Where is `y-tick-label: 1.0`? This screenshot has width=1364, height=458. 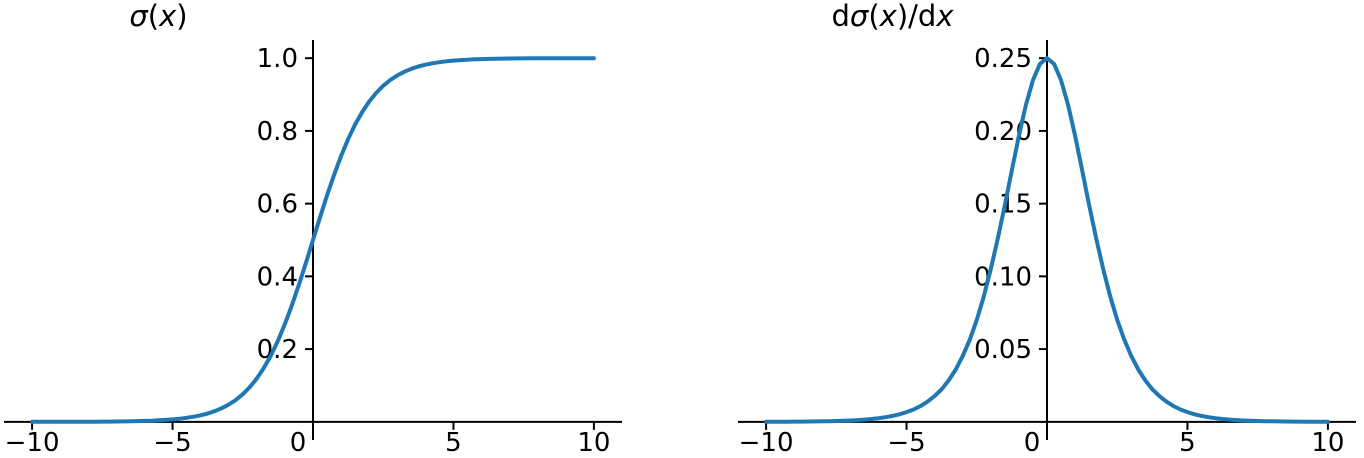 y-tick-label: 1.0 is located at coordinates (277, 59).